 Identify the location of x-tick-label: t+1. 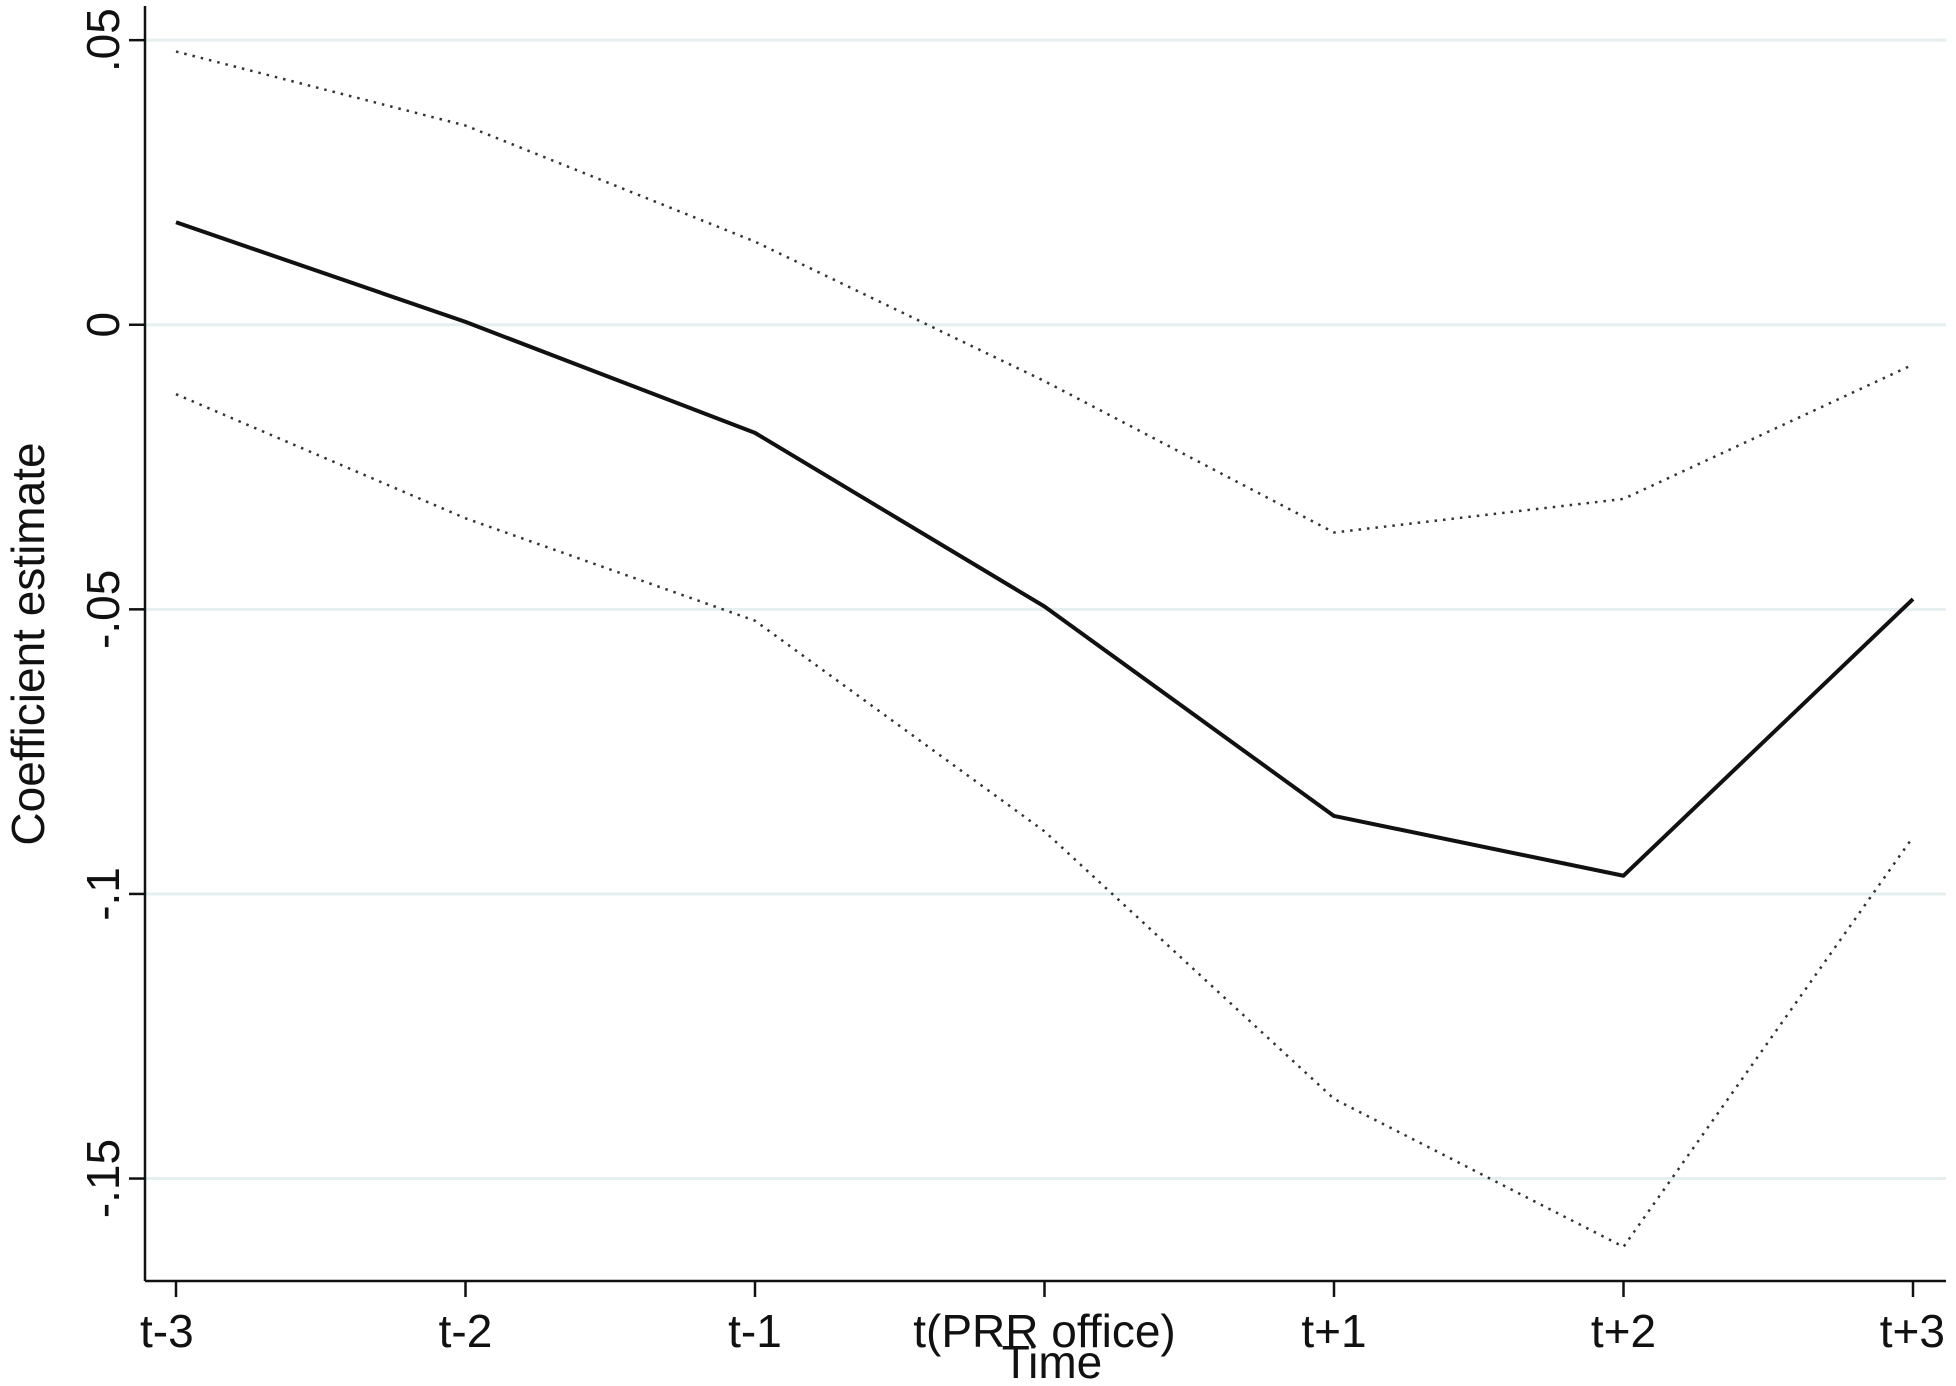
(1333, 1331).